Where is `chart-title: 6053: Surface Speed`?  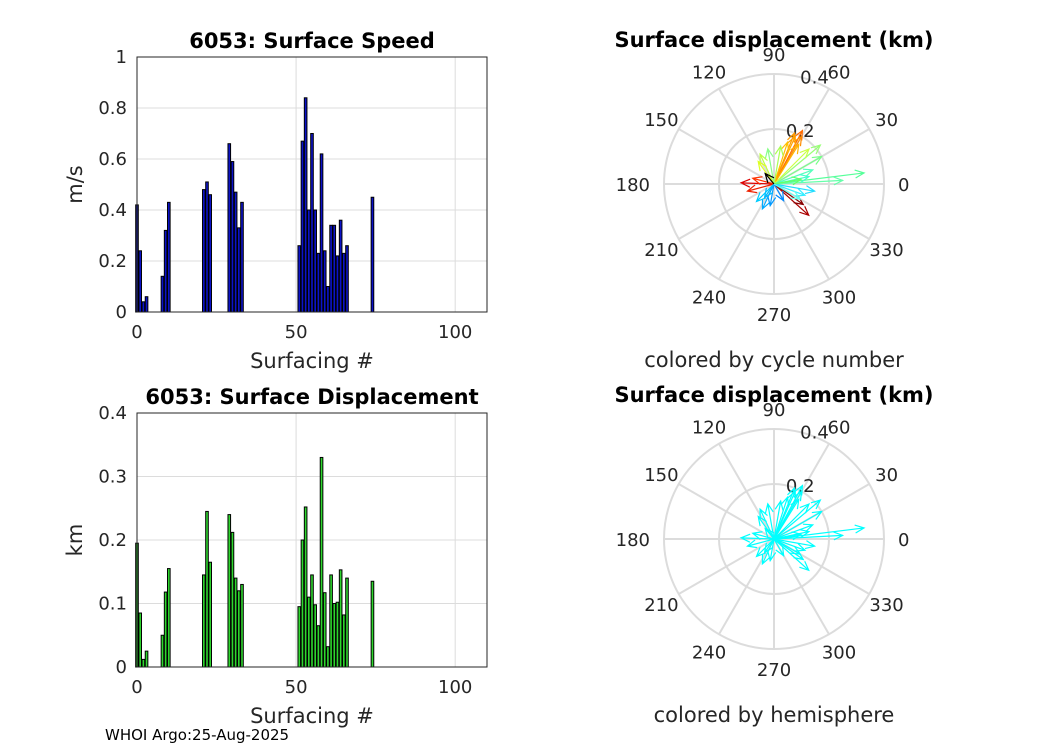
chart-title: 6053: Surface Speed is located at coordinates (312, 41).